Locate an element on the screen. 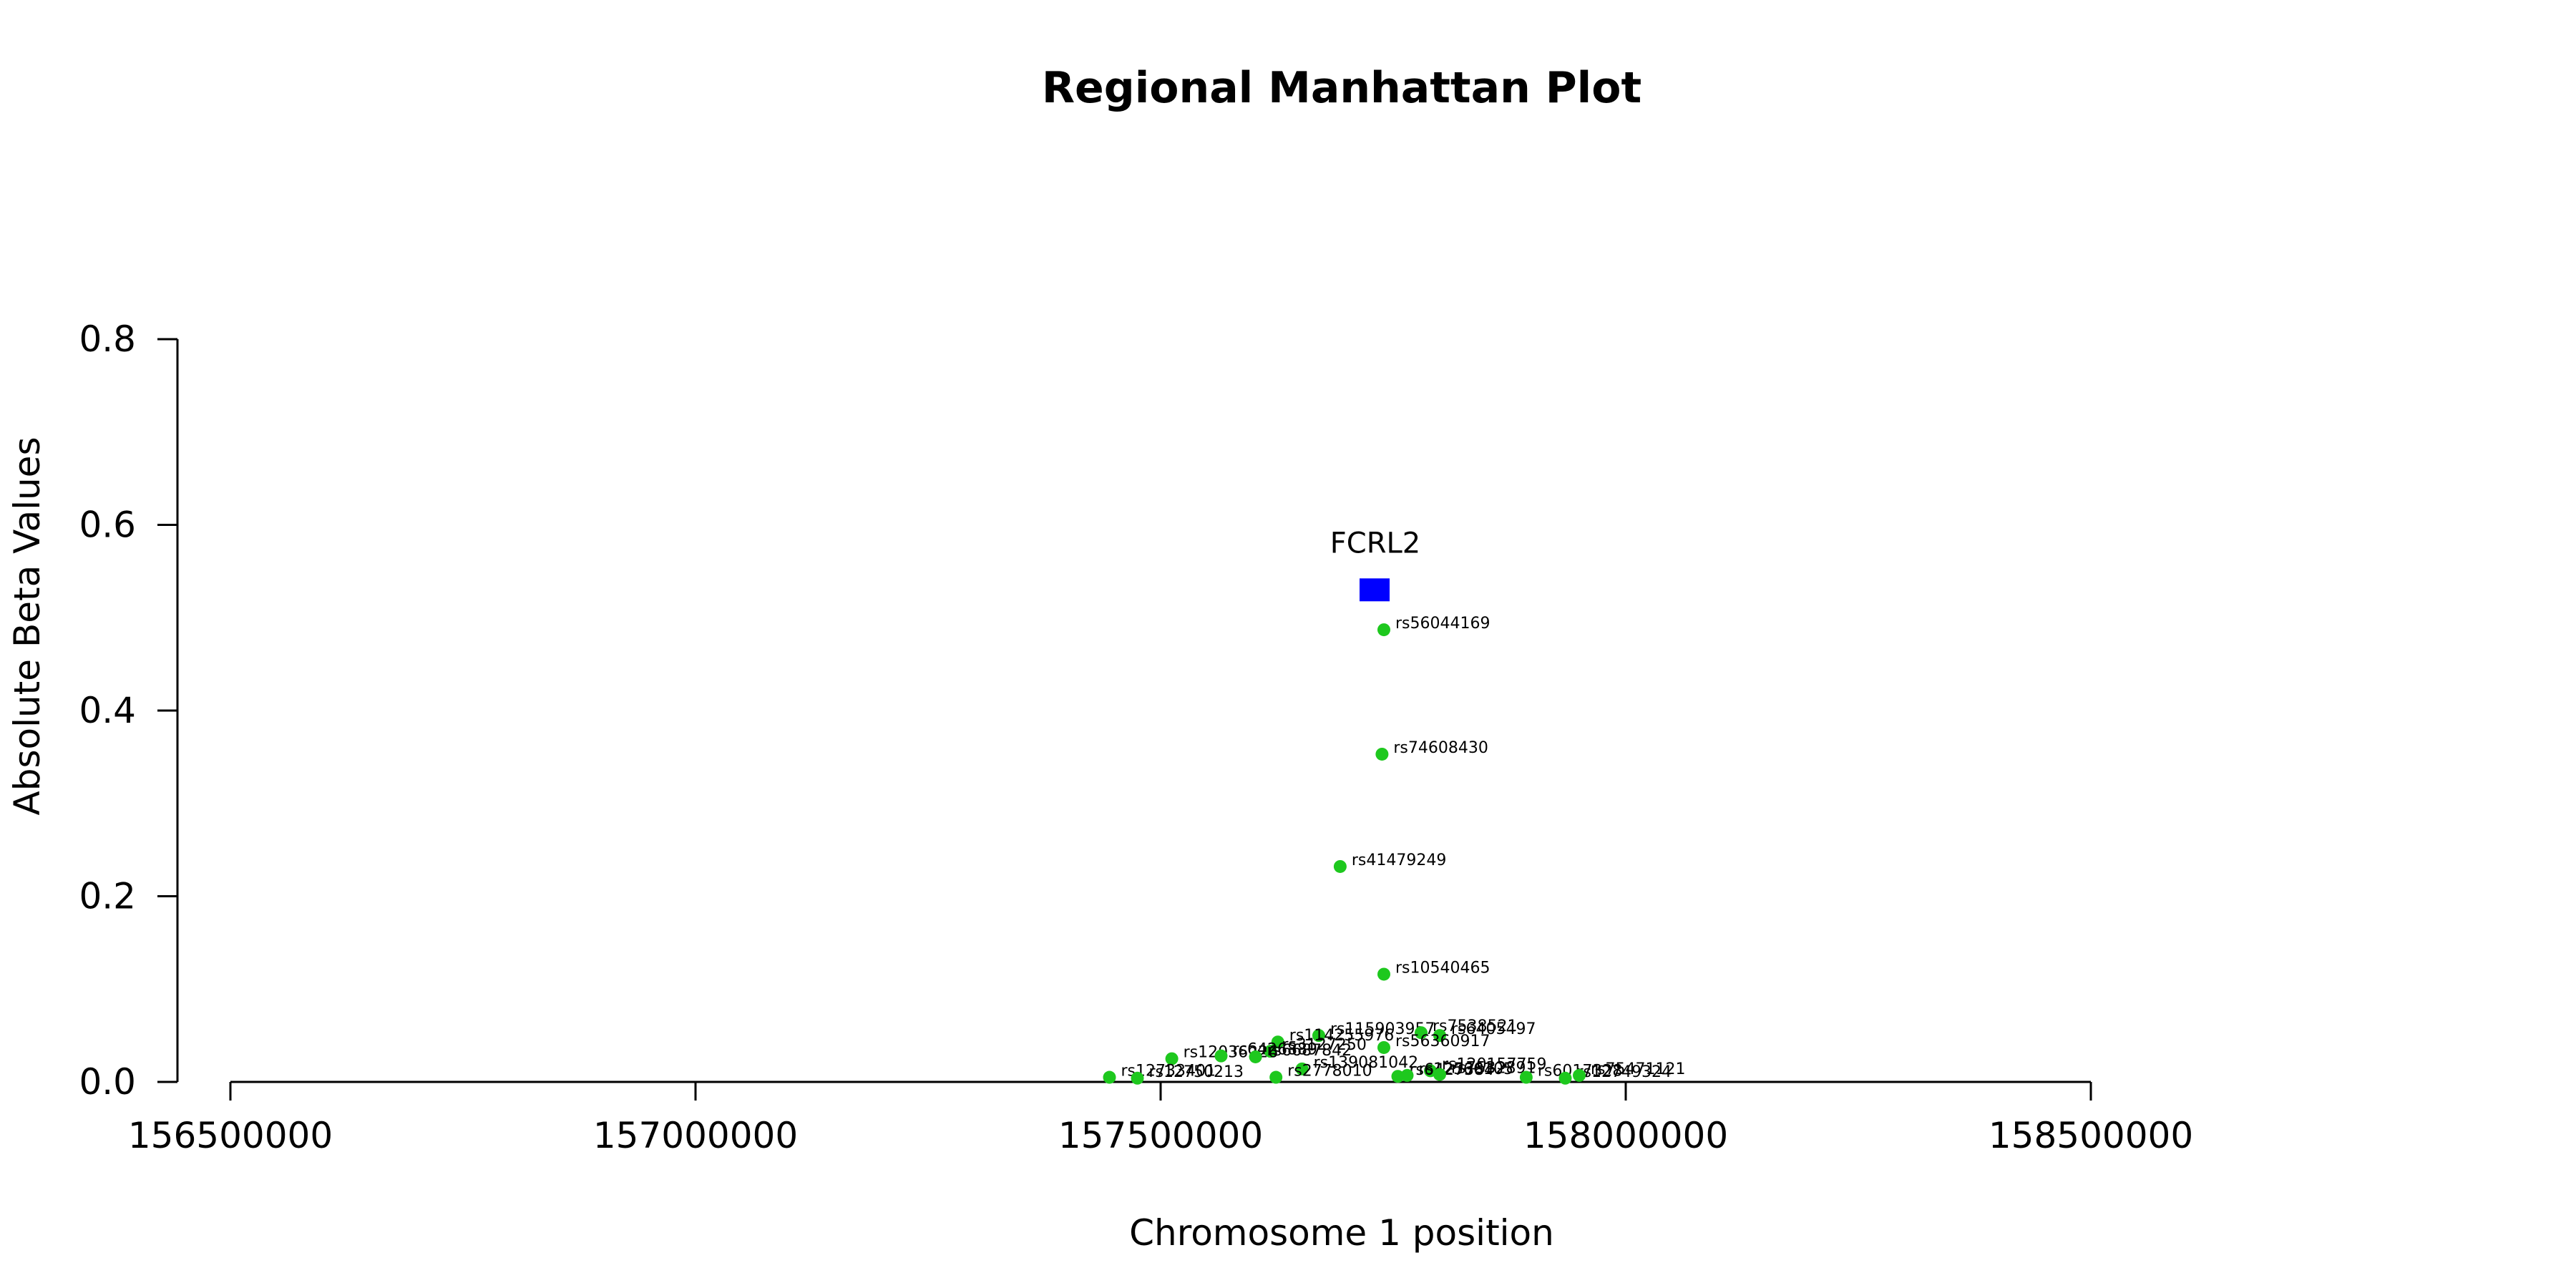  x-axis-label: Chromosome 1 position is located at coordinates (1341, 1233).